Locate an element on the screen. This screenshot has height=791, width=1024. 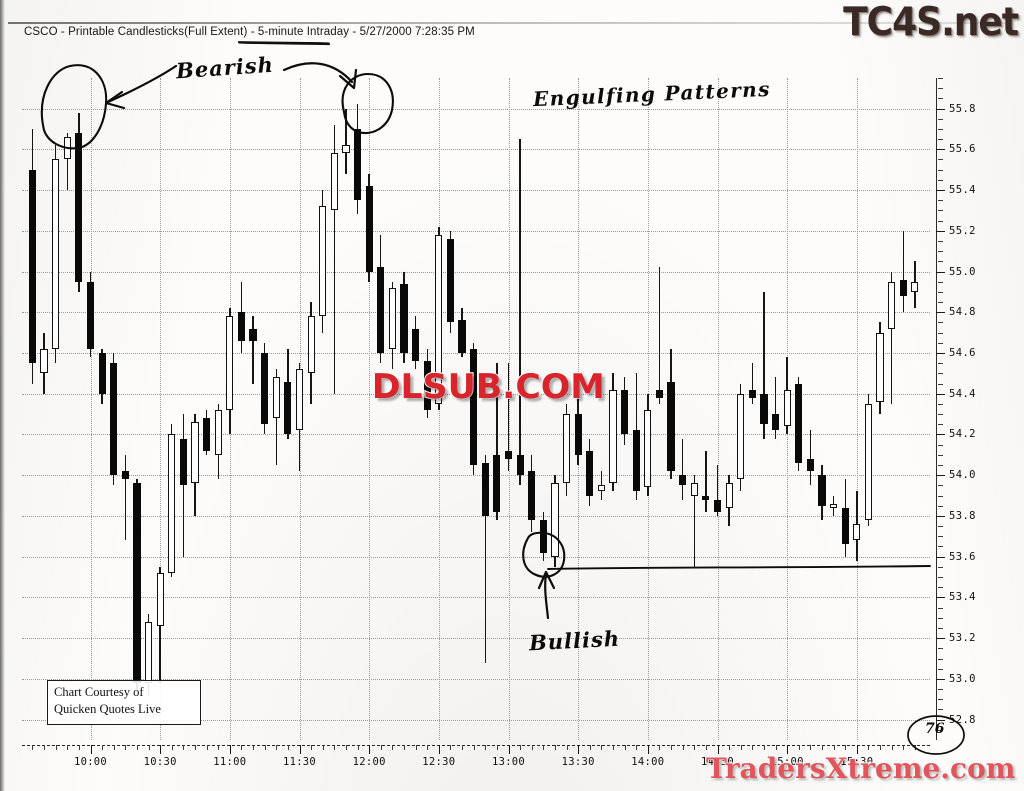
x-axis-label: 13:30 is located at coordinates (578, 762).